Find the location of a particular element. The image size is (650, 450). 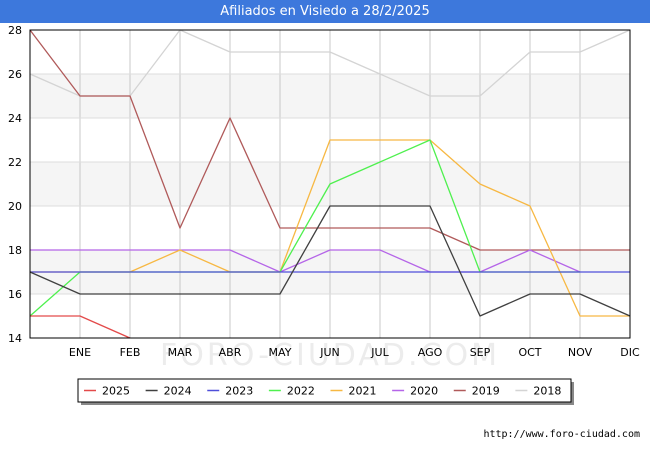

x-tick-label: MAY is located at coordinates (280, 352).